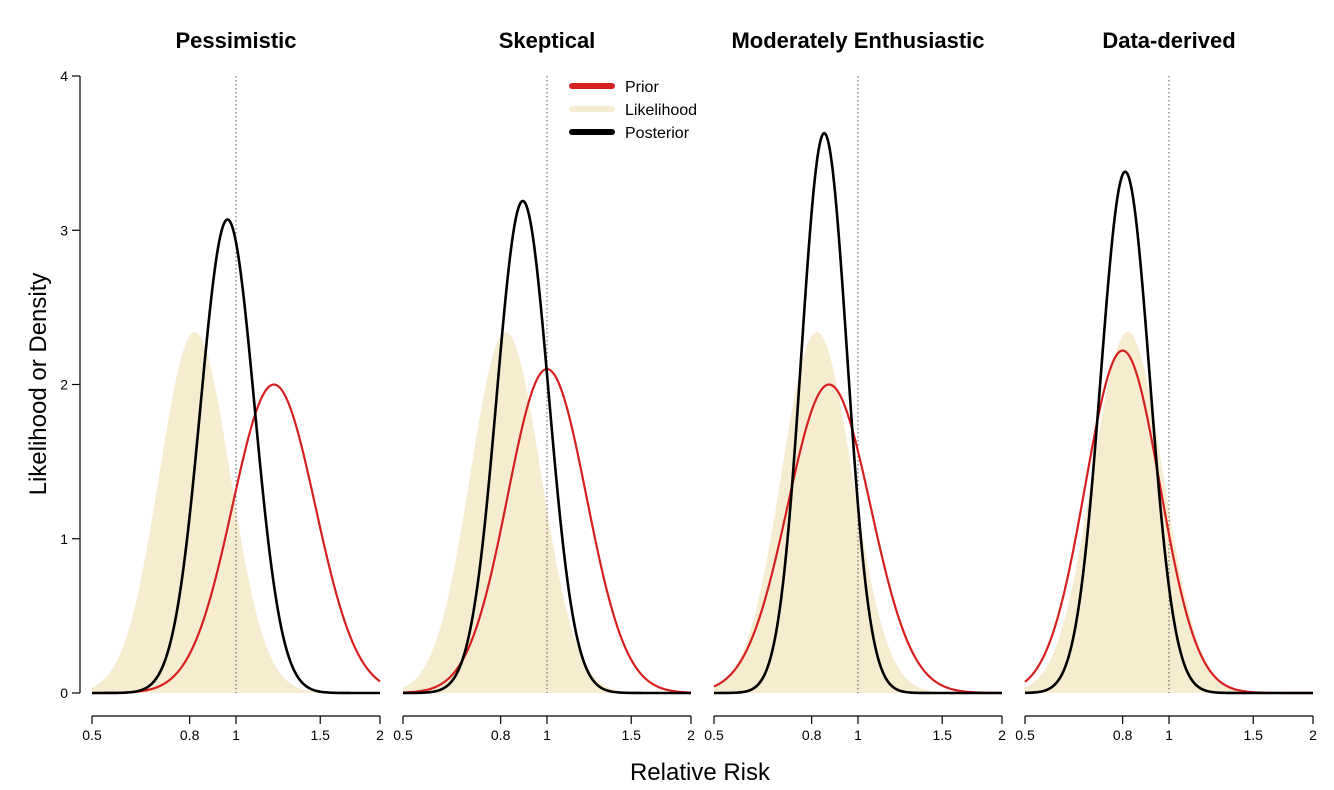 The image size is (1334, 790). I want to click on panel-title: Skeptical, so click(547, 40).